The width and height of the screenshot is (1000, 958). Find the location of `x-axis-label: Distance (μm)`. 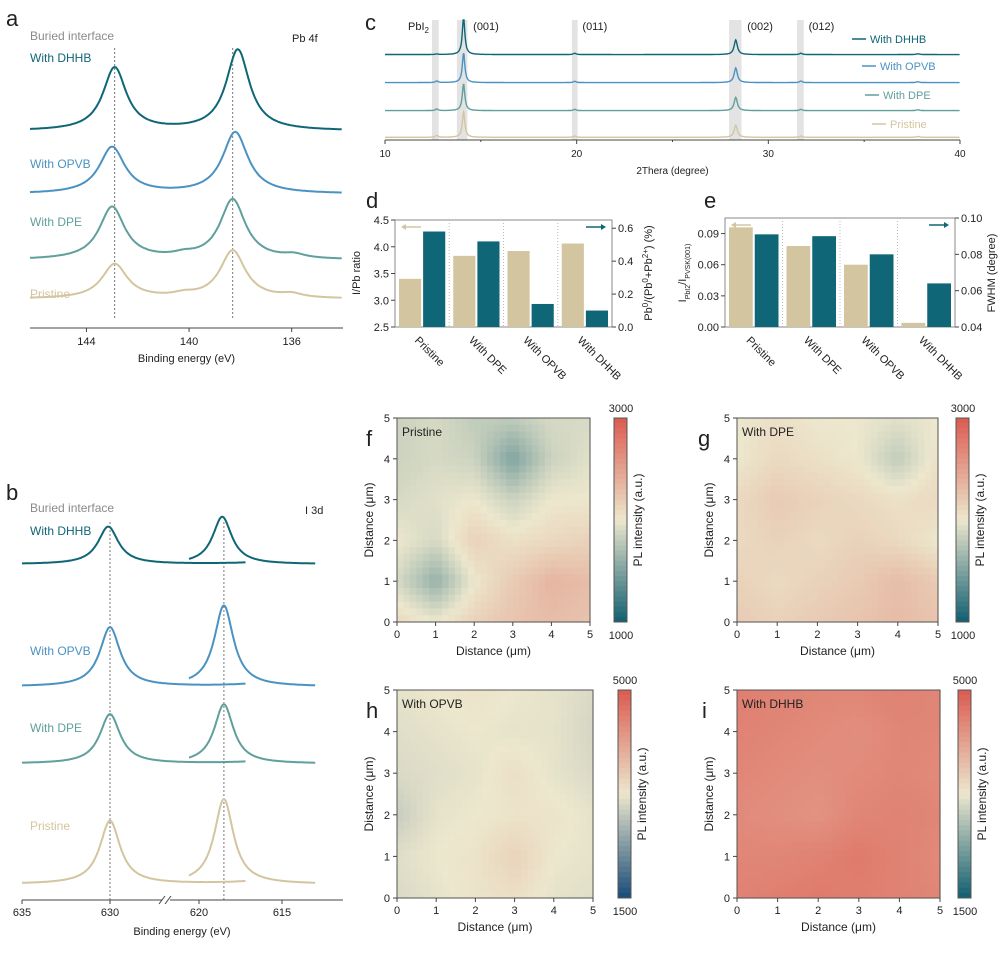

x-axis-label: Distance (μm) is located at coordinates (495, 927).